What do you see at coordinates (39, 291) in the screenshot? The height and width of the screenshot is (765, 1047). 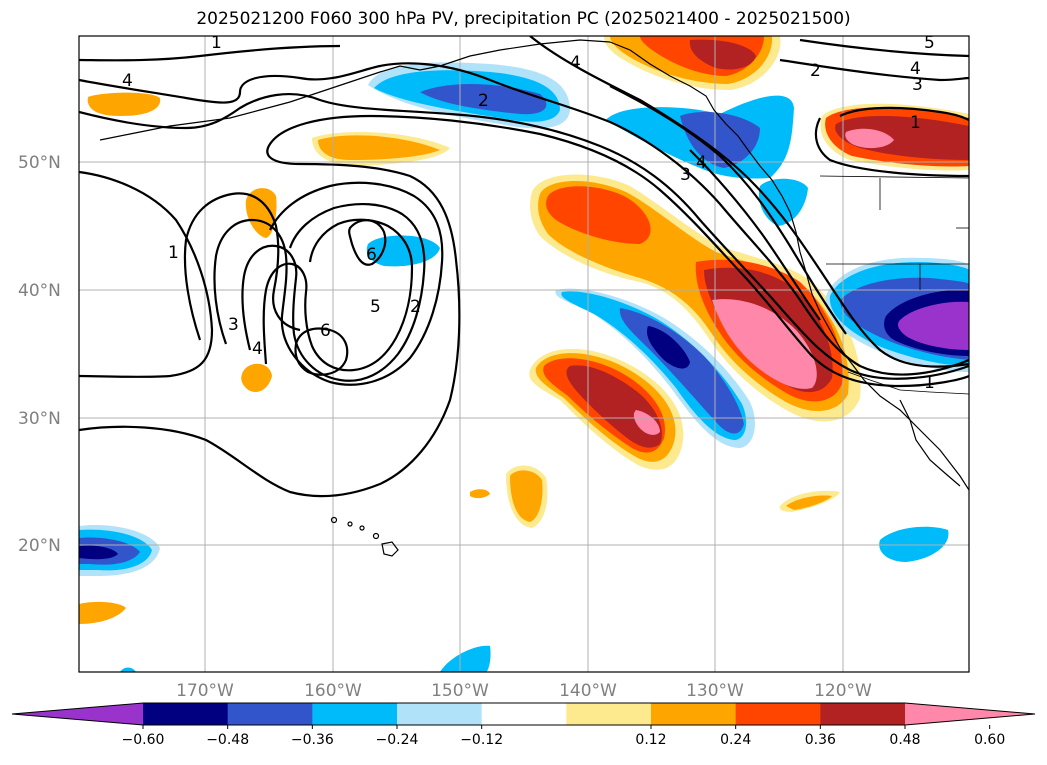 I see `lat-label: 40°N` at bounding box center [39, 291].